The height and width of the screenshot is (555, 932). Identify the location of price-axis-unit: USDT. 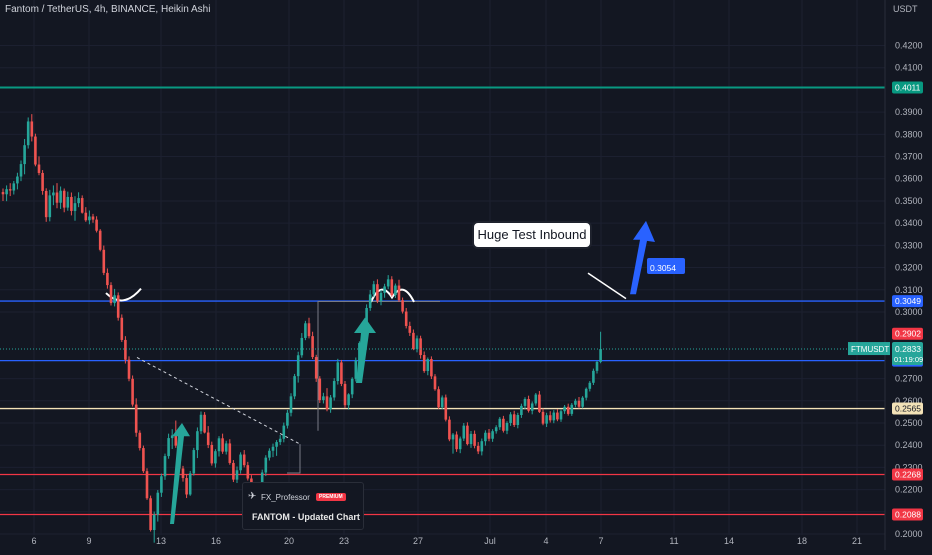
(905, 9).